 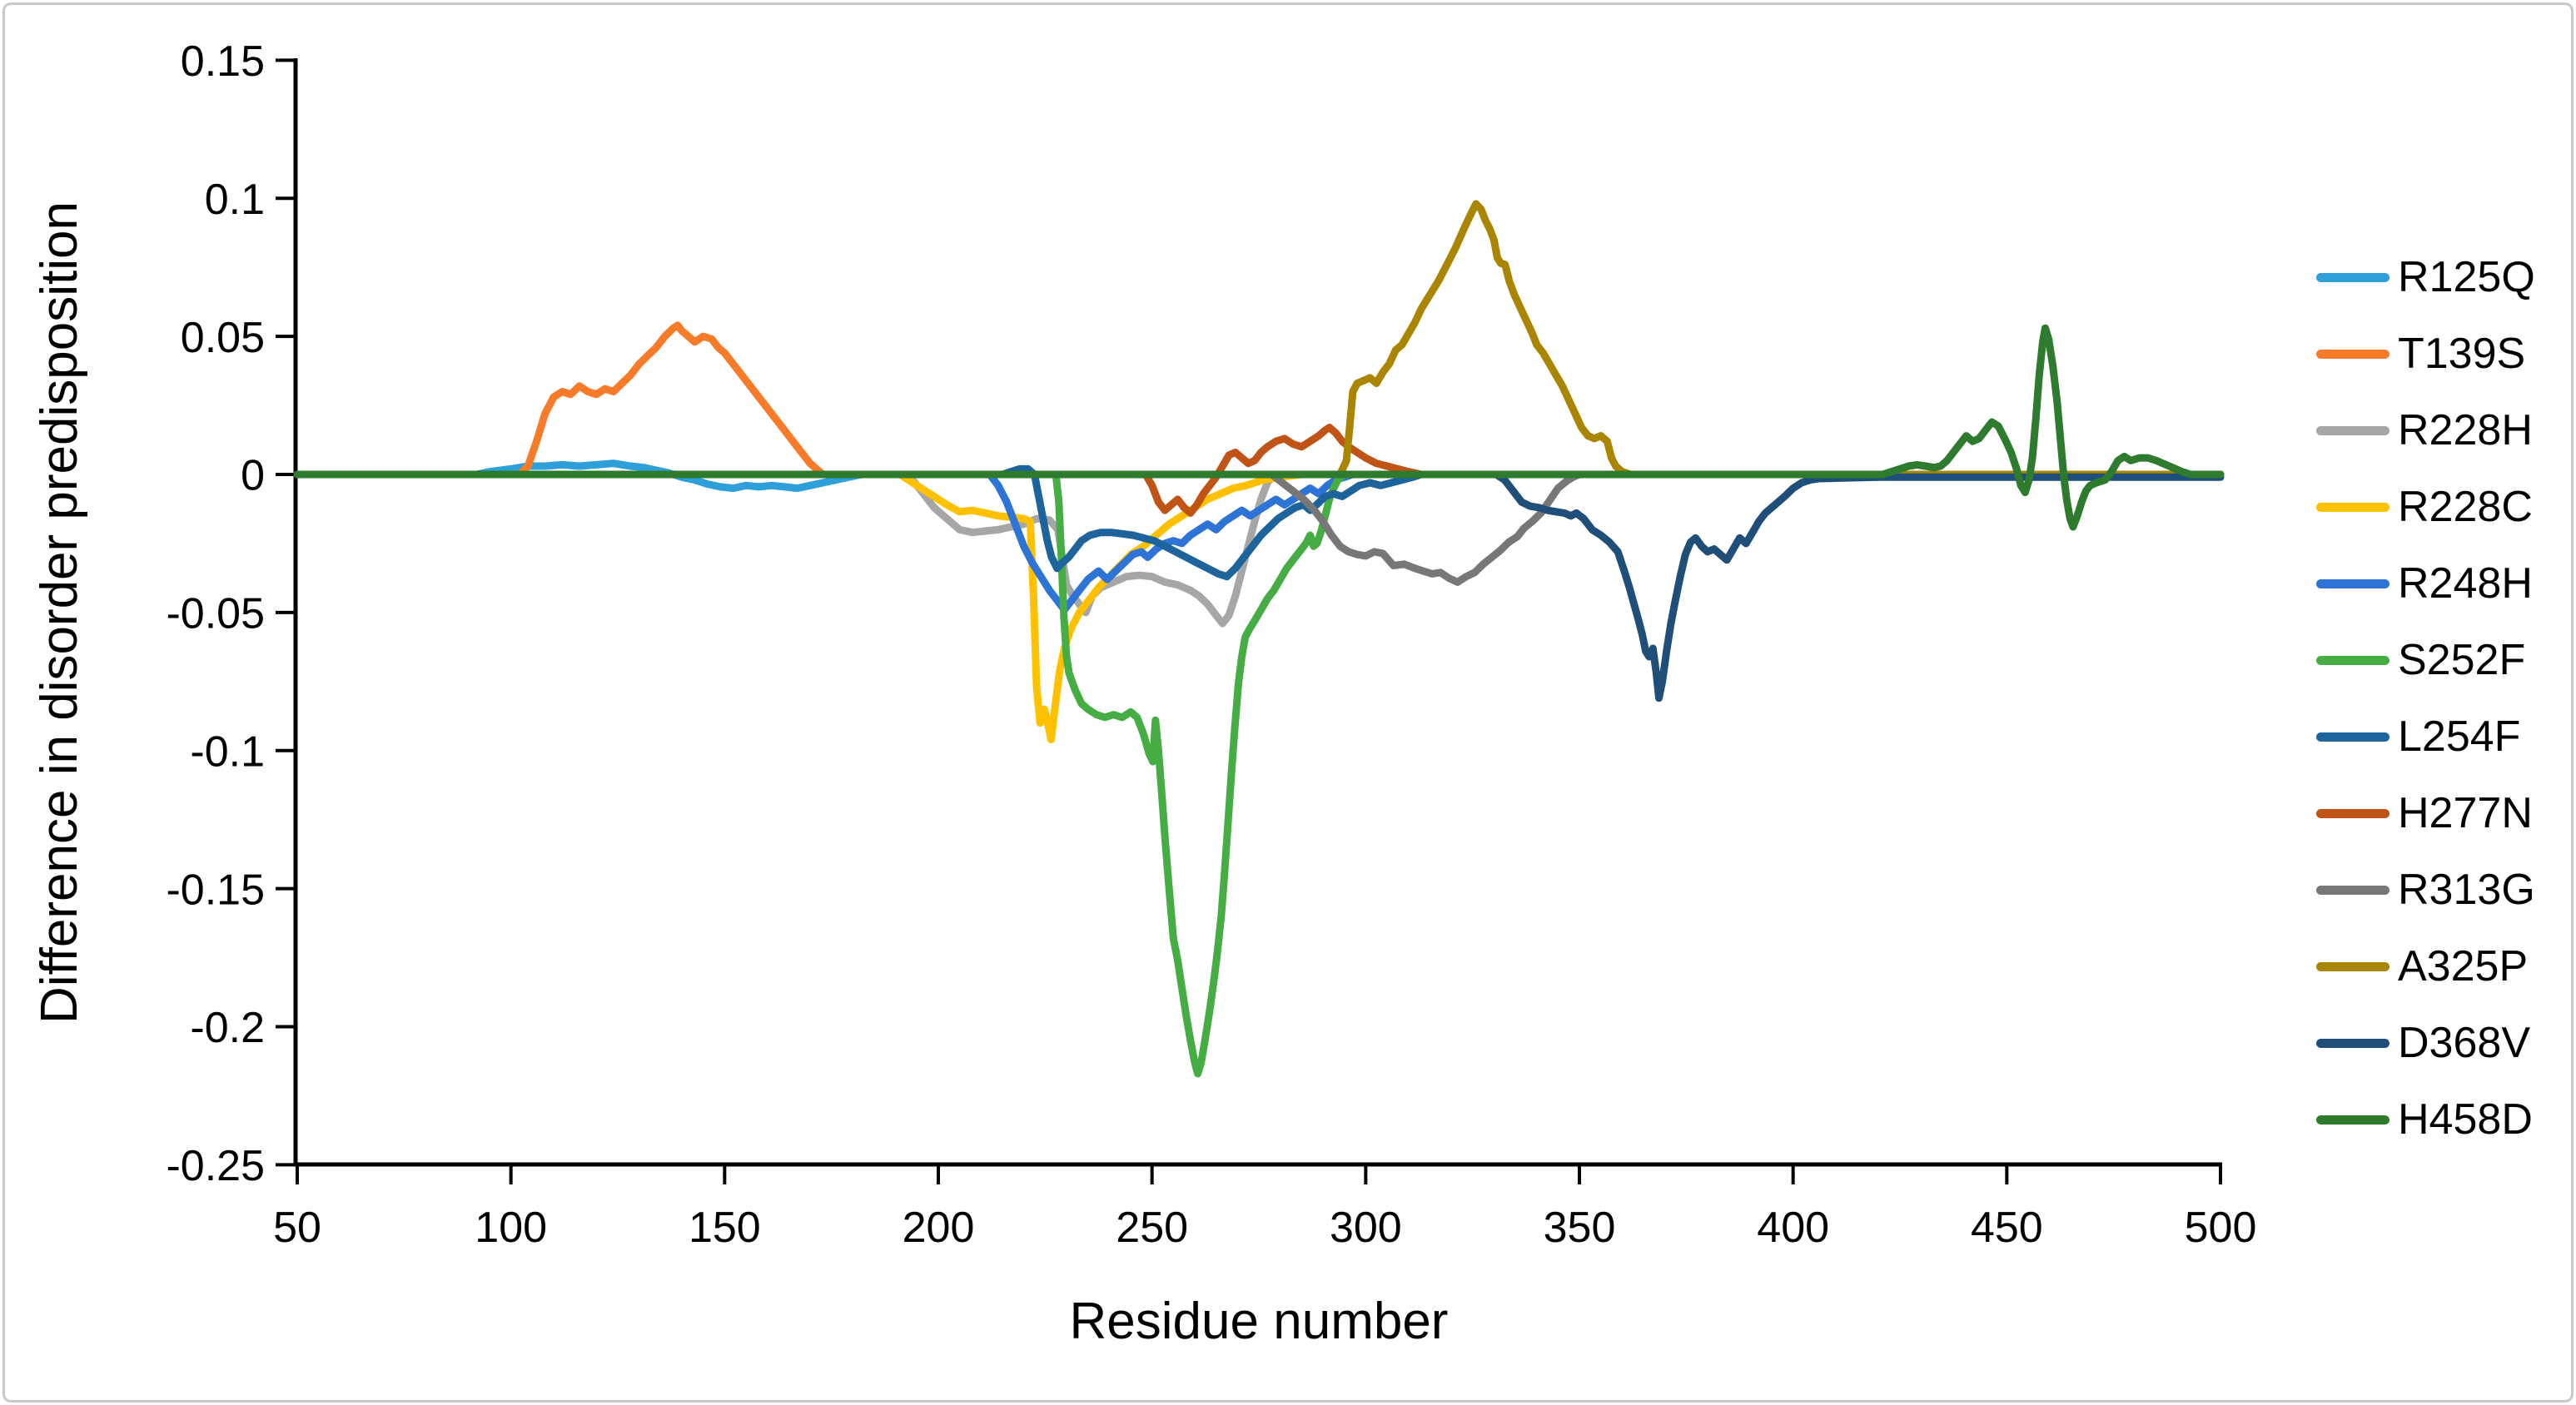 What do you see at coordinates (2464, 1043) in the screenshot?
I see `legend-label: D368V` at bounding box center [2464, 1043].